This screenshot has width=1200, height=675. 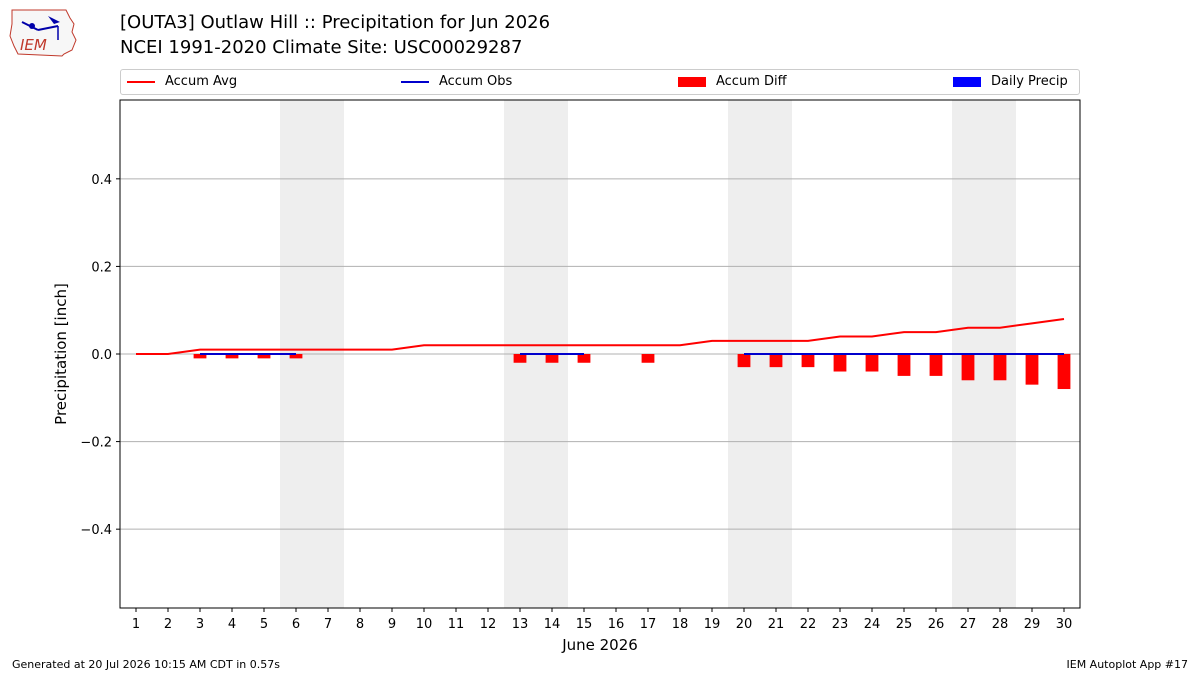 I want to click on accum-diff-bars, so click(x=632, y=372).